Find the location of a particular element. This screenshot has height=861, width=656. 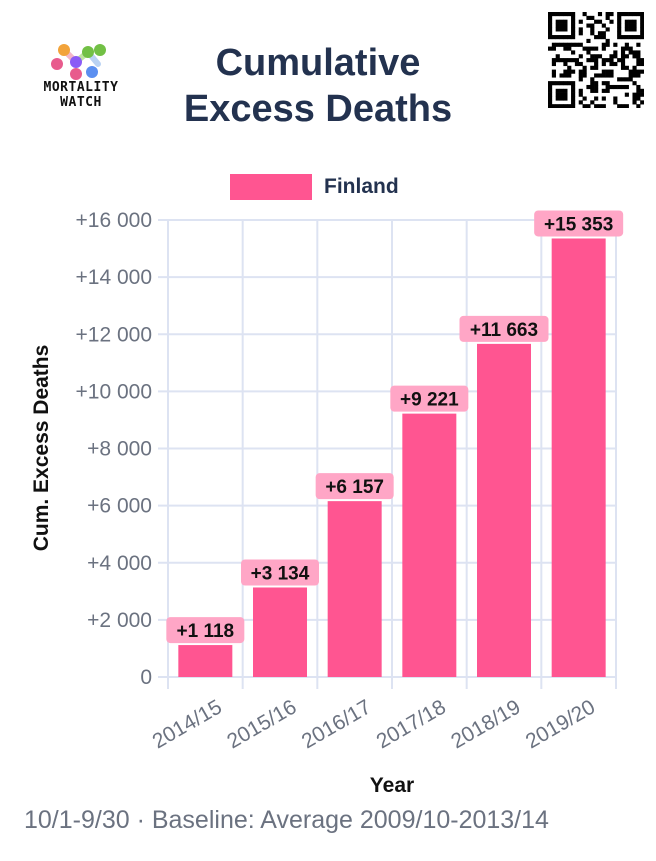

chart-title-line1: Cumulative is located at coordinates (318, 63).